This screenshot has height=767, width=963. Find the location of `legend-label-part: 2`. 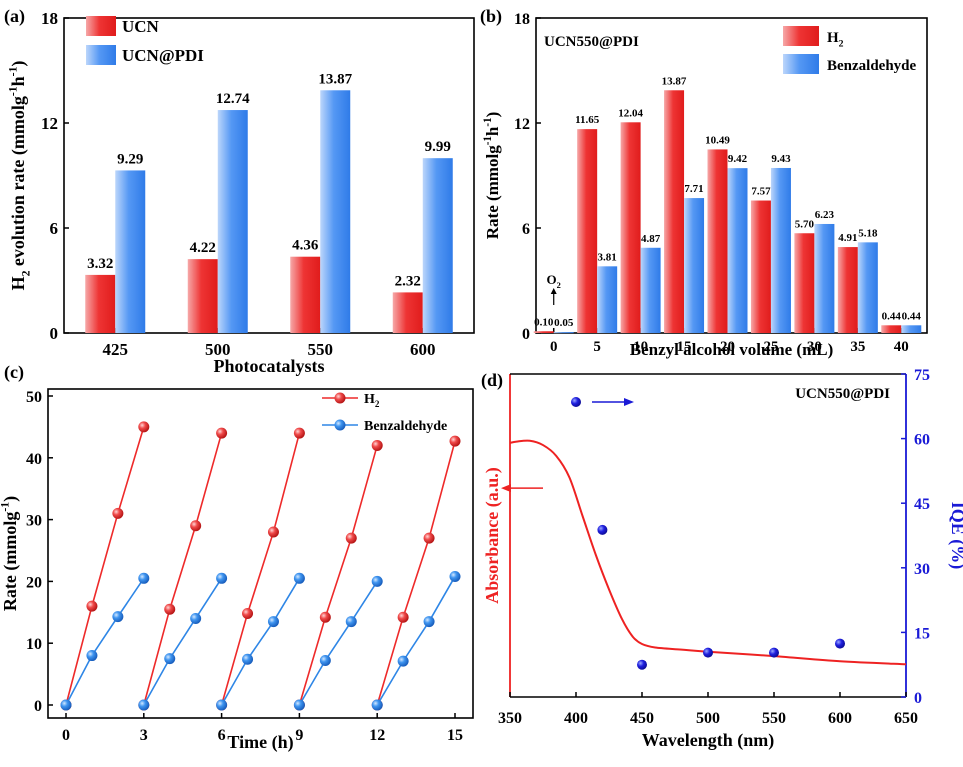

legend-label-part: 2 is located at coordinates (841, 44).